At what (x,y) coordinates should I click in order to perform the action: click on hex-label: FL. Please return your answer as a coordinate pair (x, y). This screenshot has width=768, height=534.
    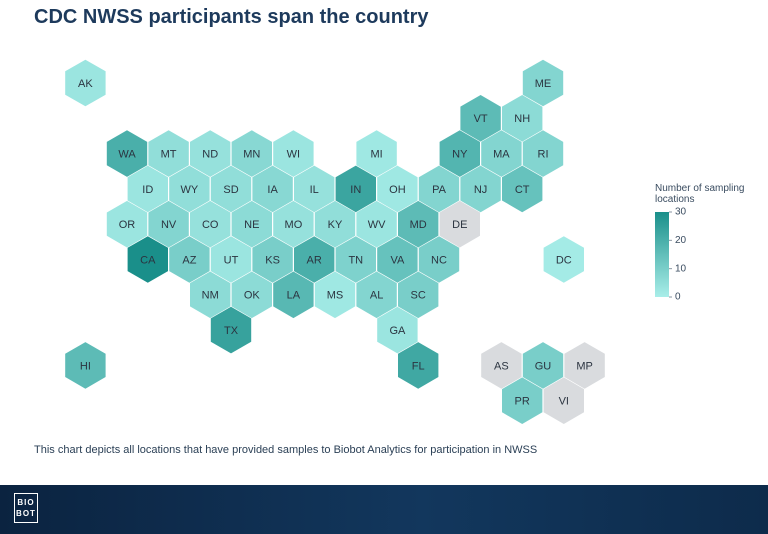
    Looking at the image, I should click on (418, 366).